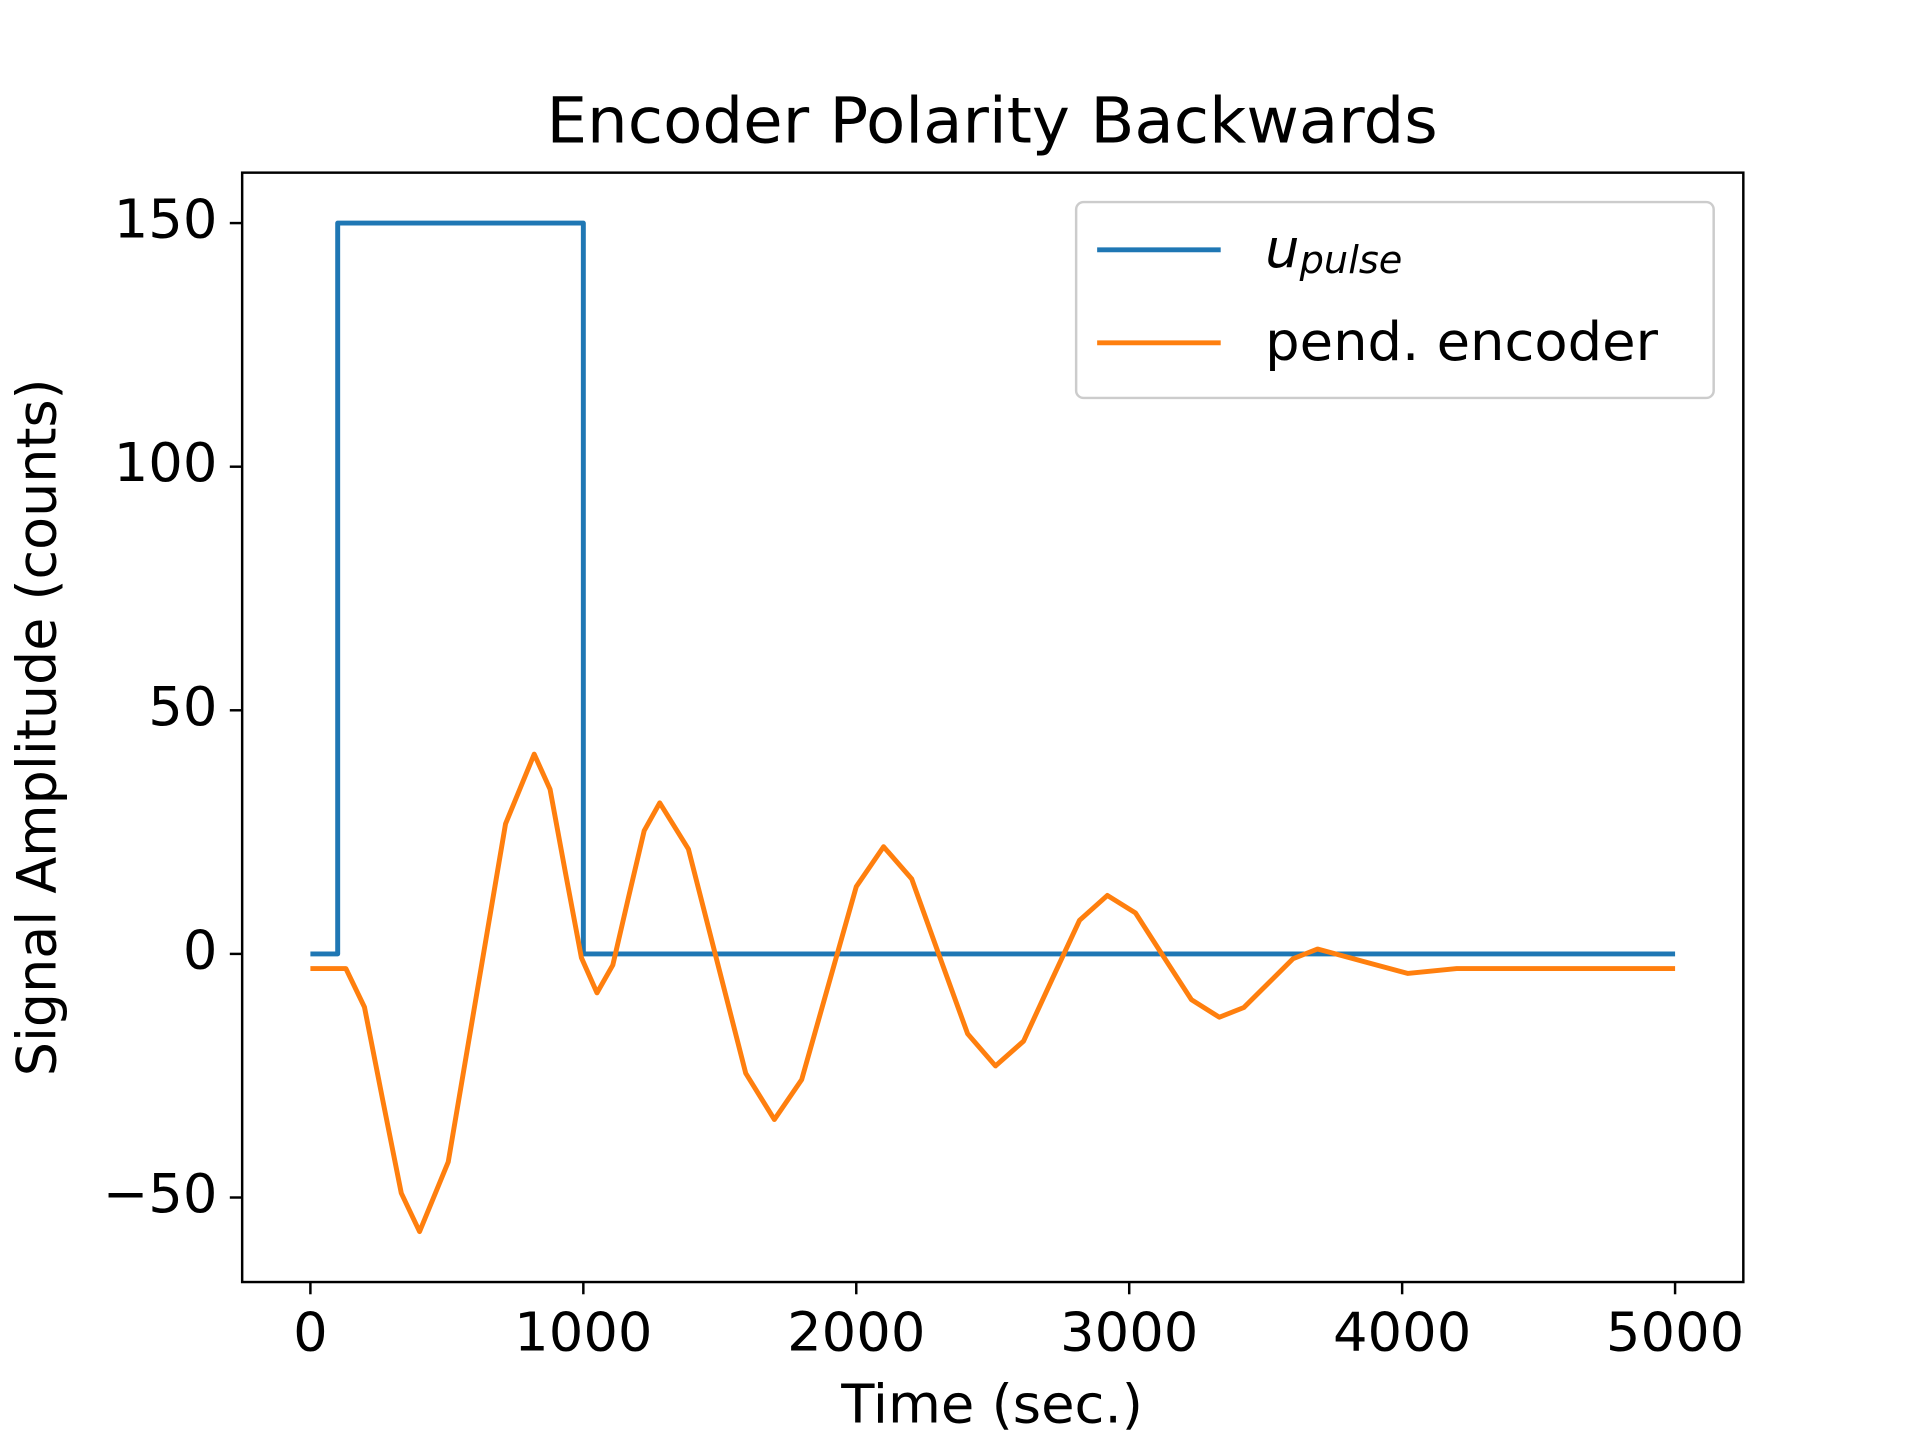 This screenshot has width=1920, height=1440. Describe the element at coordinates (583, 1332) in the screenshot. I see `x-tick-label: 1000` at that location.